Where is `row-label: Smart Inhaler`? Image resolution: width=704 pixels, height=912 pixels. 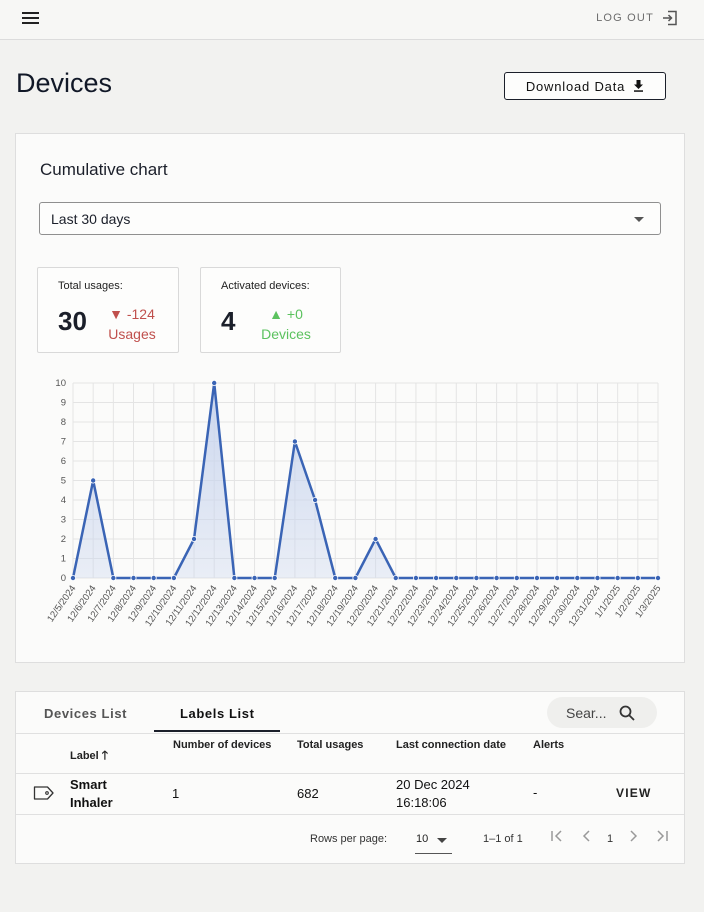
row-label: Smart Inhaler is located at coordinates (91, 794).